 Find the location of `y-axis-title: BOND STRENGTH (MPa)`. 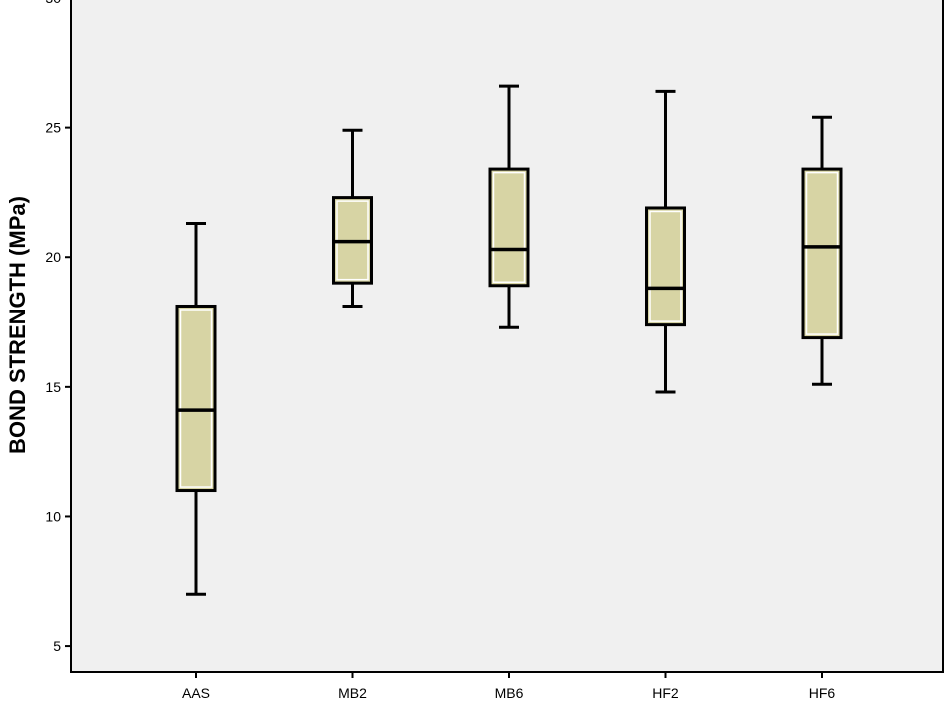

y-axis-title: BOND STRENGTH (MPa) is located at coordinates (17, 325).